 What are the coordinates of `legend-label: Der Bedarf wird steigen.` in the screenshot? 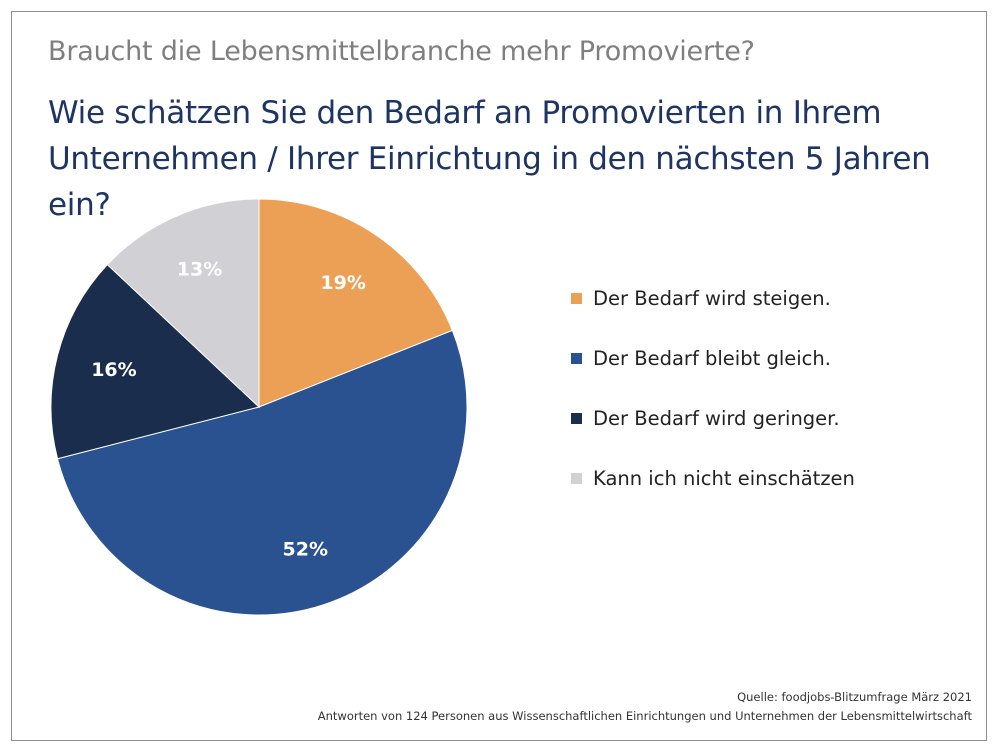 It's located at (712, 298).